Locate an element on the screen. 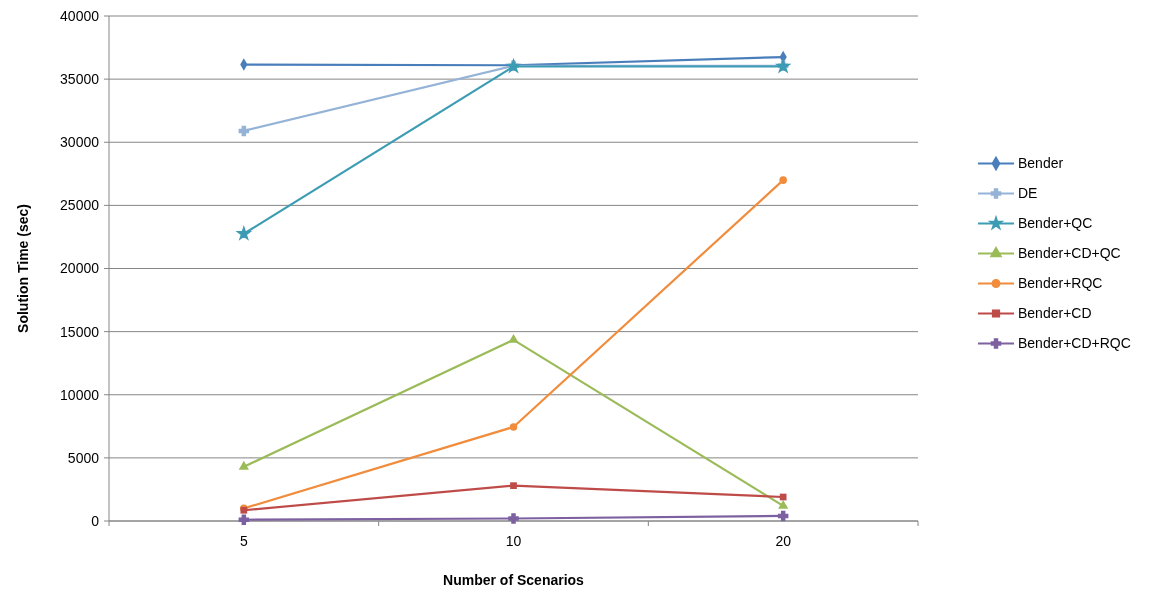 This screenshot has width=1153, height=603. y-tick-label: 30000 is located at coordinates (80, 142).